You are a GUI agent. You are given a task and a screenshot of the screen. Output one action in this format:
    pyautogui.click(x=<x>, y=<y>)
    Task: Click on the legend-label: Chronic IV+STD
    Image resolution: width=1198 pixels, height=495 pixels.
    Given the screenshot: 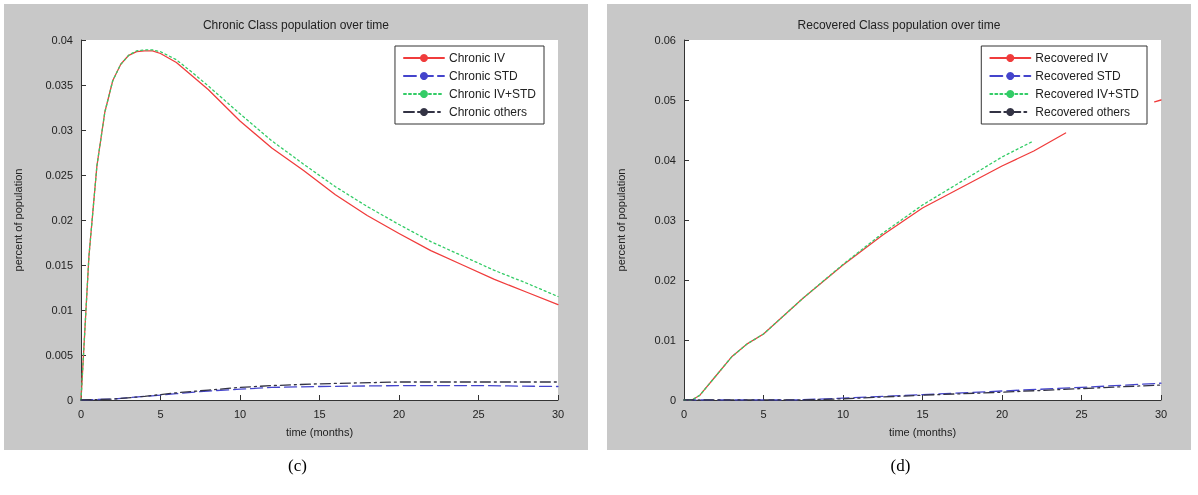 What is the action you would take?
    pyautogui.click(x=492, y=94)
    